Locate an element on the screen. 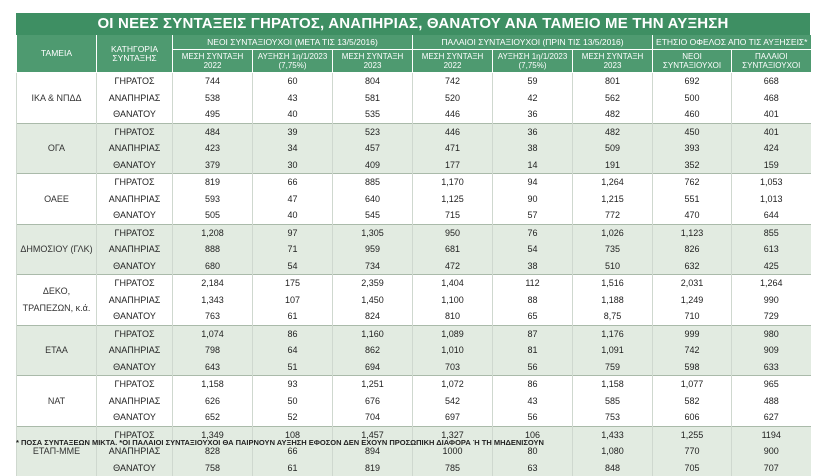 Image resolution: width=830 pixels, height=476 pixels. value-cell: 60 is located at coordinates (293, 81).